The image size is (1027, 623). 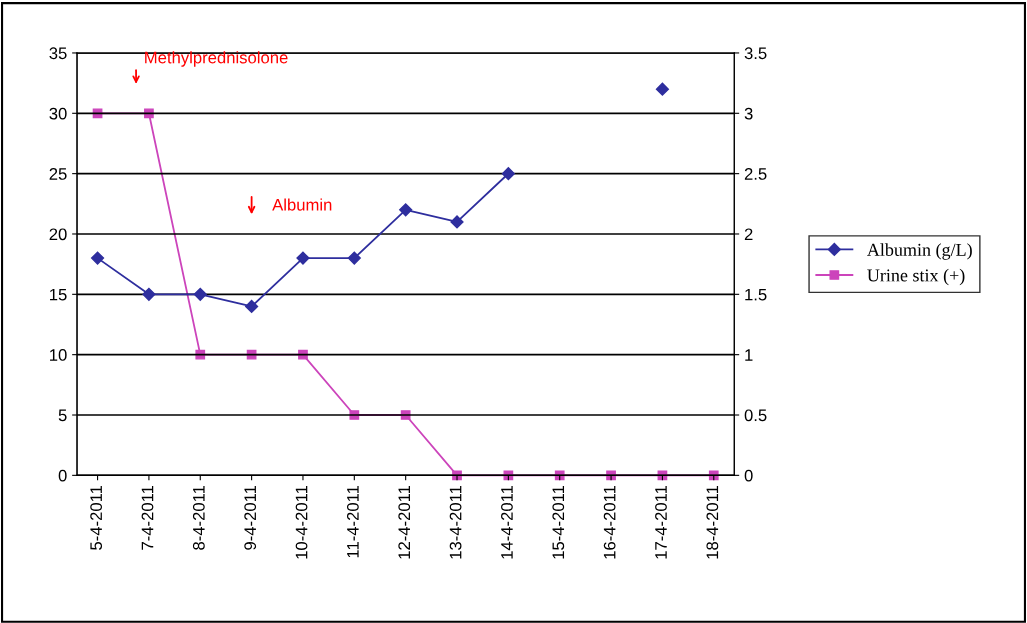 I want to click on x-tick-label: 11-4-2011, so click(x=352, y=521).